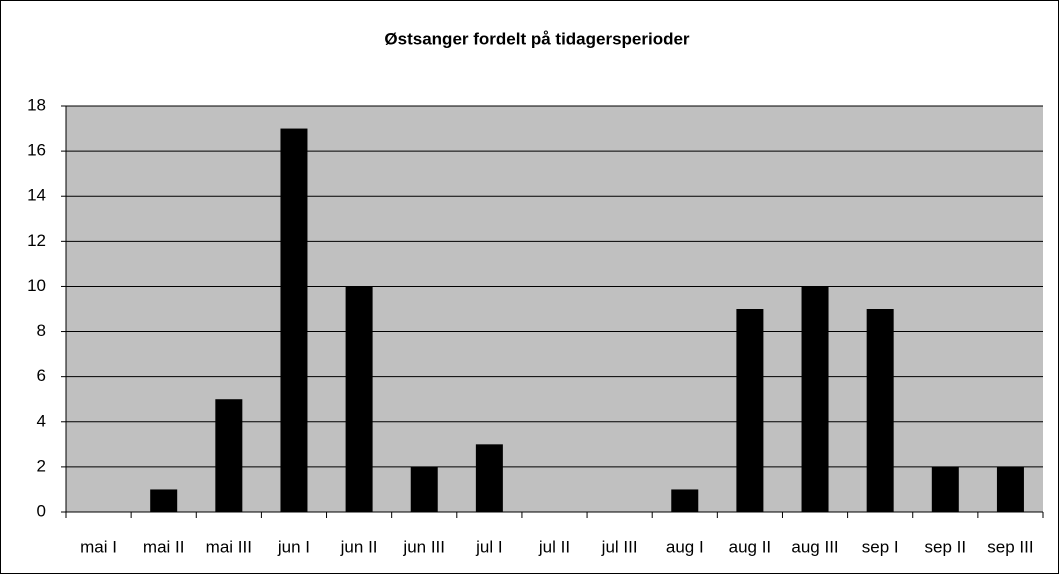 The height and width of the screenshot is (574, 1059). I want to click on x-tick-label: jun III, so click(423, 546).